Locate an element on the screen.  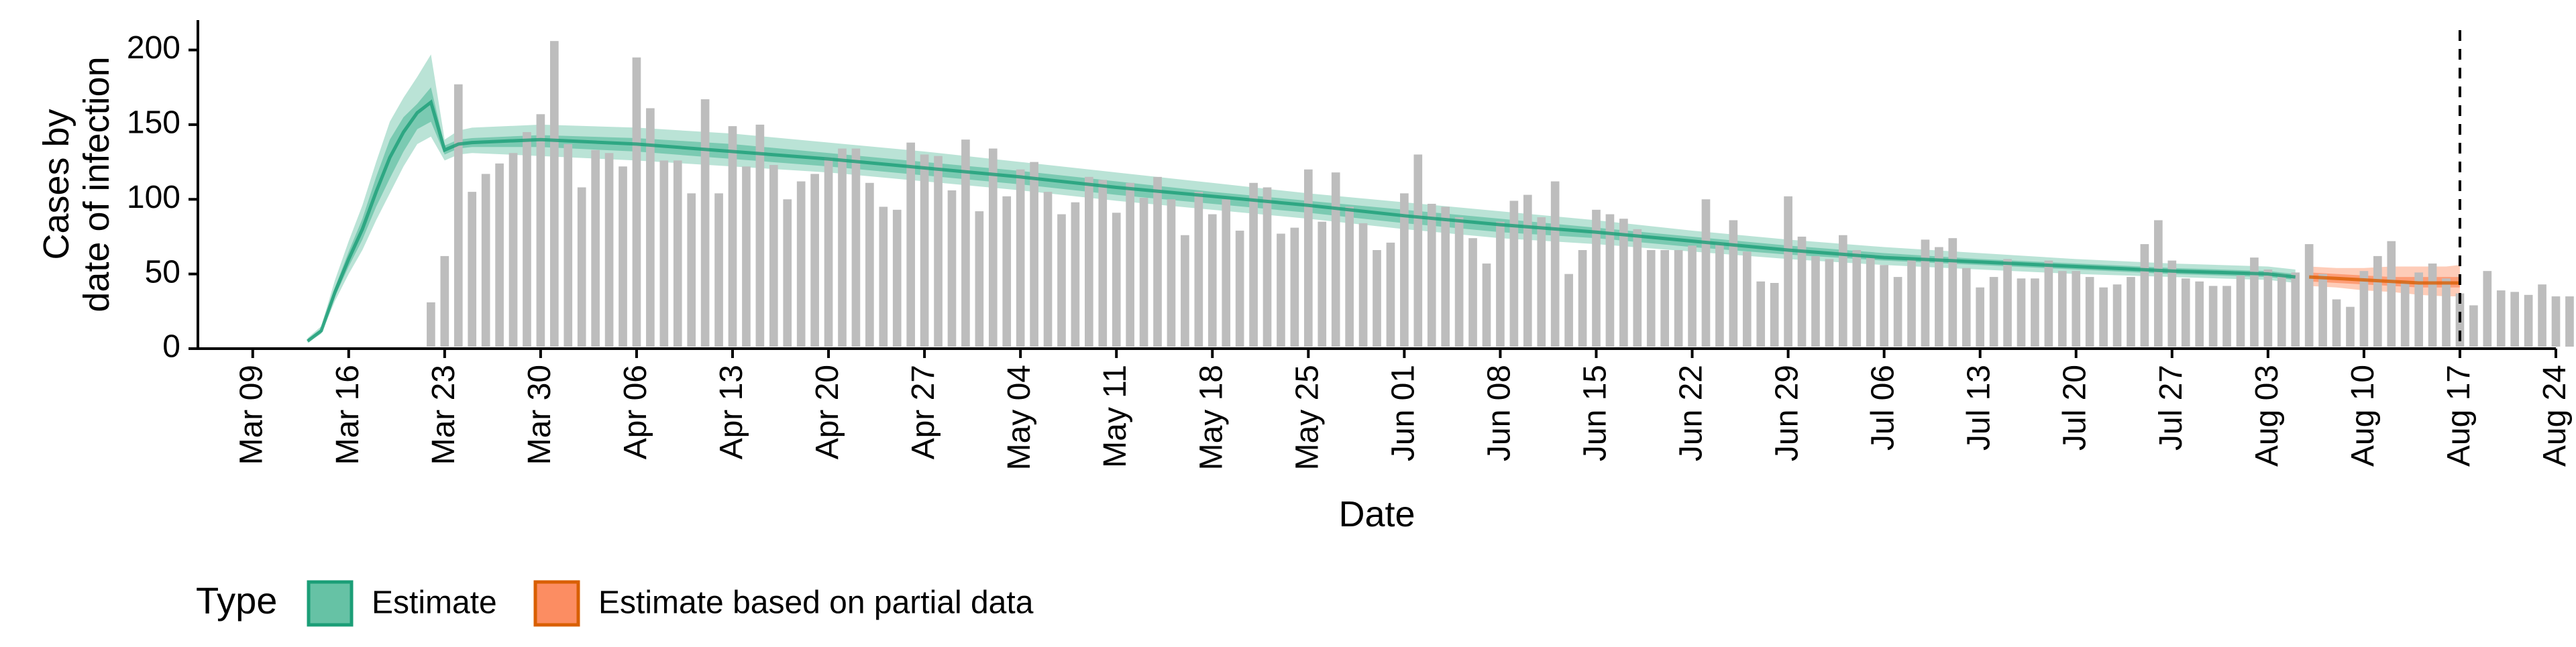
x-tick-label: May 18 is located at coordinates (1211, 417).